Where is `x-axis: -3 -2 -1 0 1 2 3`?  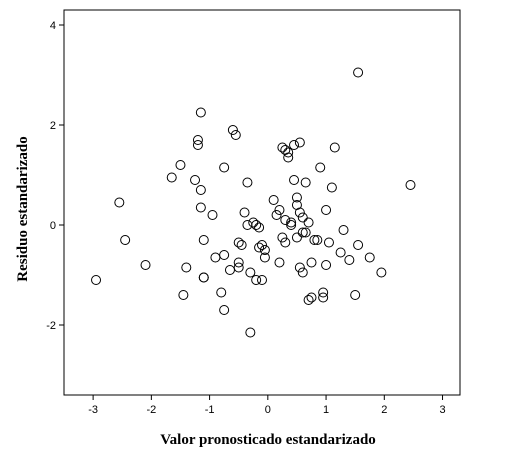 x-axis: -3 -2 -1 0 1 2 3 is located at coordinates (267, 405).